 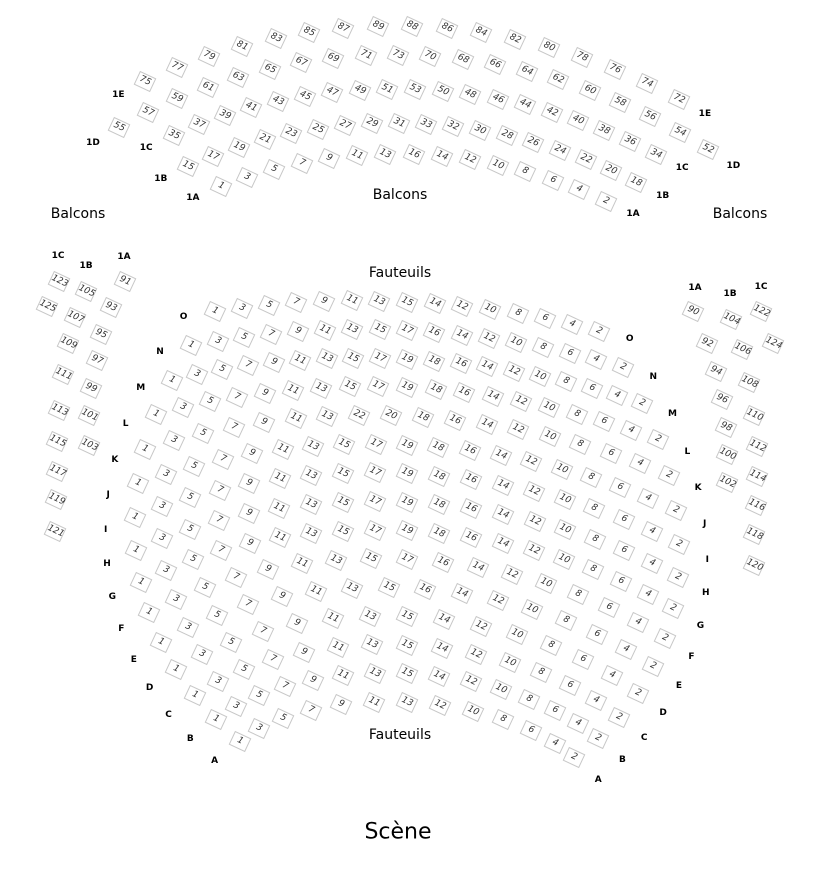 I want to click on balcony-seat-1E-76: 76, so click(x=615, y=70).